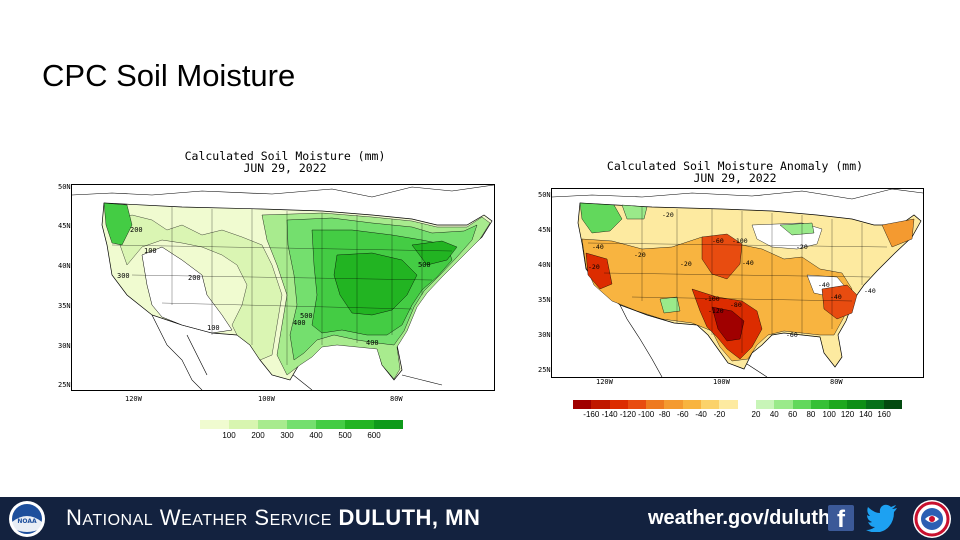 The image size is (960, 540). Describe the element at coordinates (300, 520) in the screenshot. I see `org-word: ERVICE` at that location.